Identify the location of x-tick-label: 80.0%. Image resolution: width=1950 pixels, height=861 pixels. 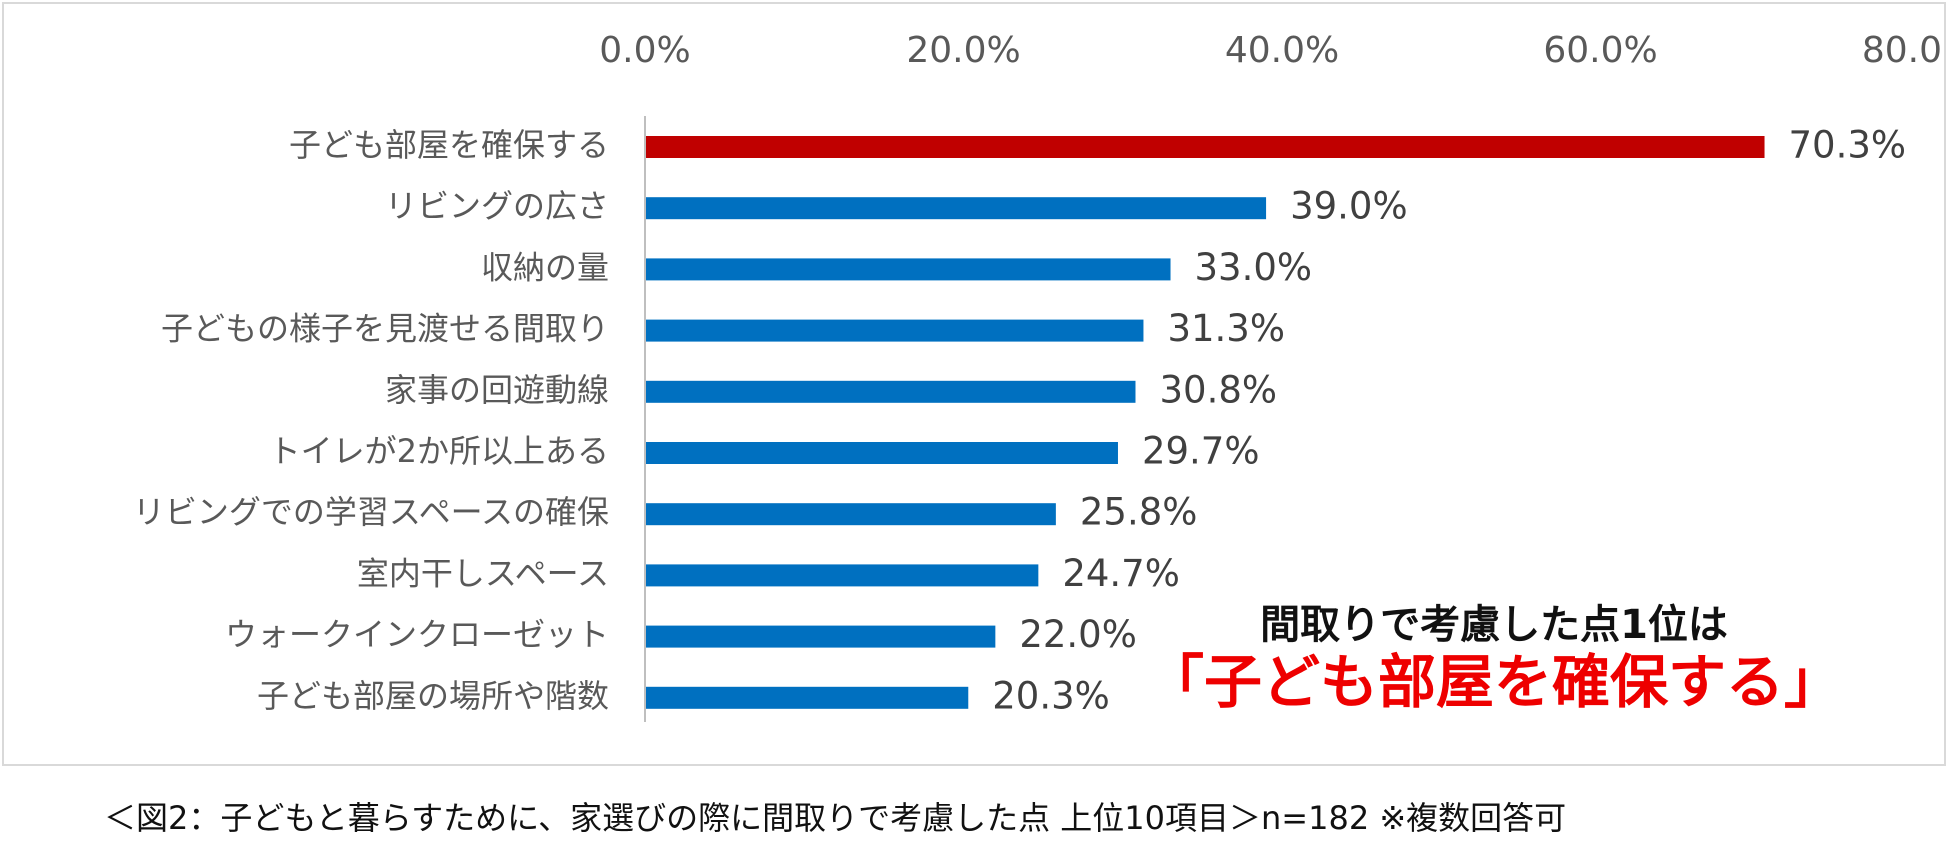
(1903, 50).